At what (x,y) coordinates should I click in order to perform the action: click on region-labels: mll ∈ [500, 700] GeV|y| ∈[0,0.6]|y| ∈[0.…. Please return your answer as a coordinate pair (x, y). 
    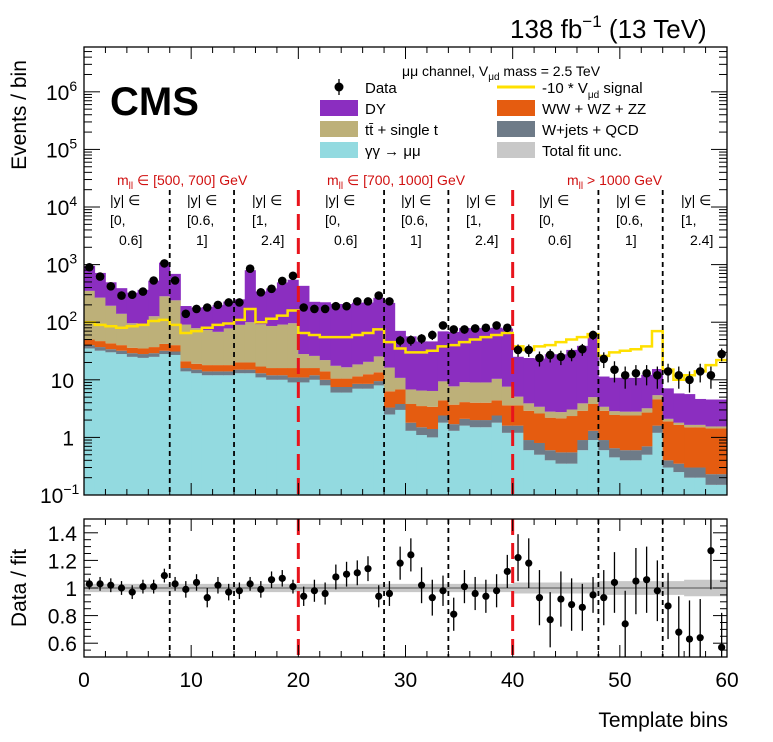
    Looking at the image, I should click on (411, 210).